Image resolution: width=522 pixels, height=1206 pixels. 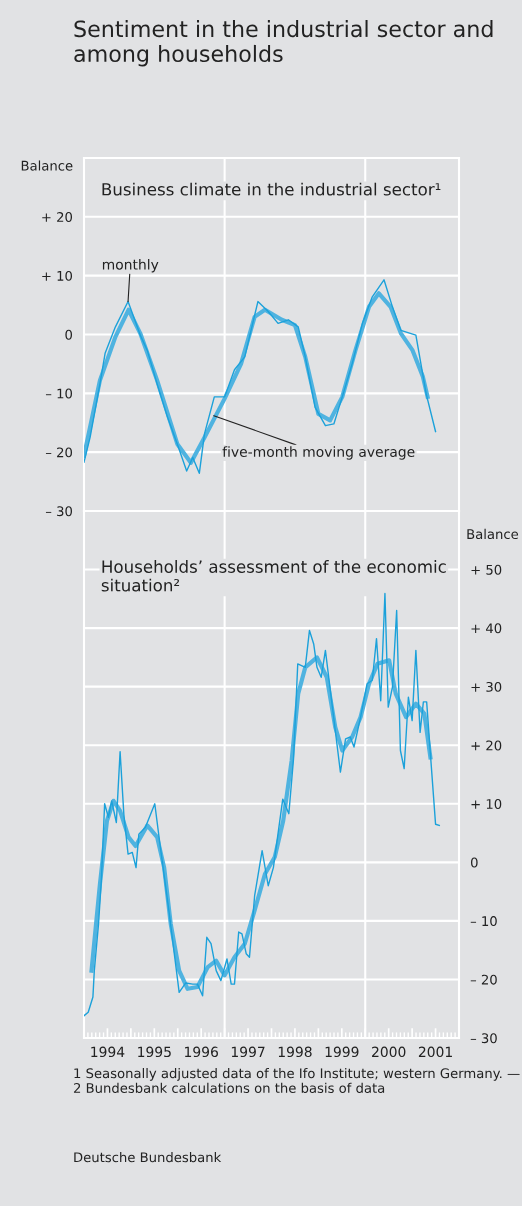 I want to click on text: Business climate in the industrial sector¹, so click(x=271, y=189).